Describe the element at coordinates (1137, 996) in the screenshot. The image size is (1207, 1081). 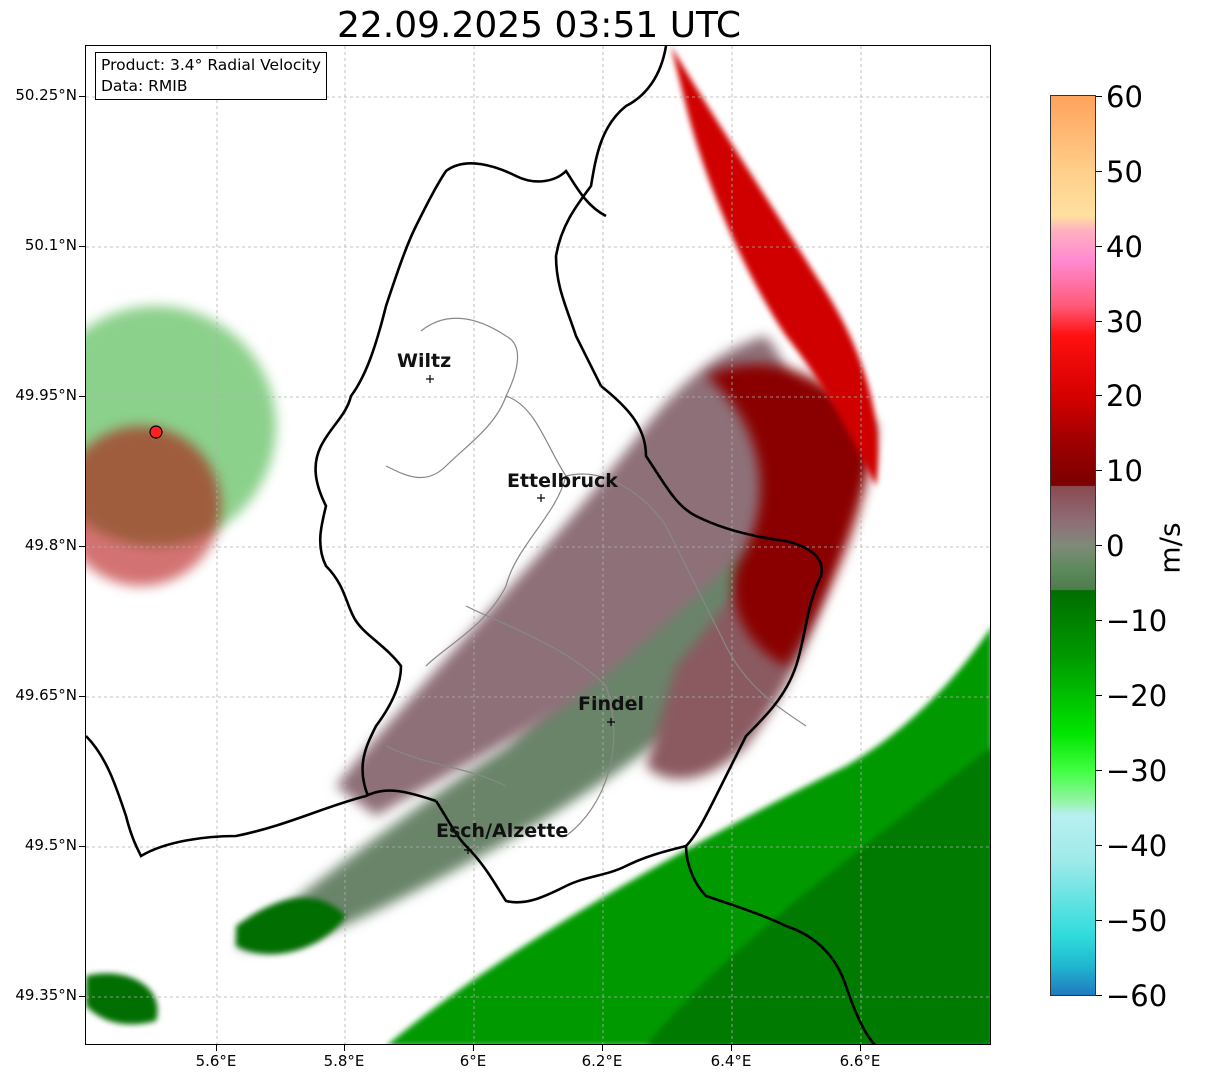
I see `colorbar-tick-label: −60` at that location.